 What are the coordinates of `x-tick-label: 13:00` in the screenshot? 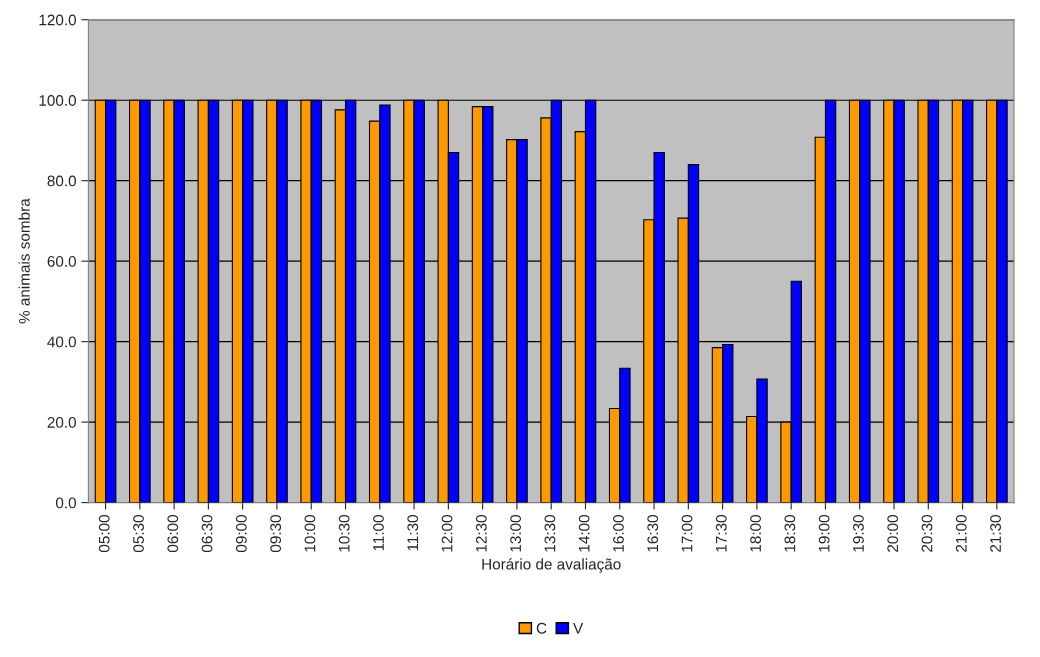 It's located at (516, 533).